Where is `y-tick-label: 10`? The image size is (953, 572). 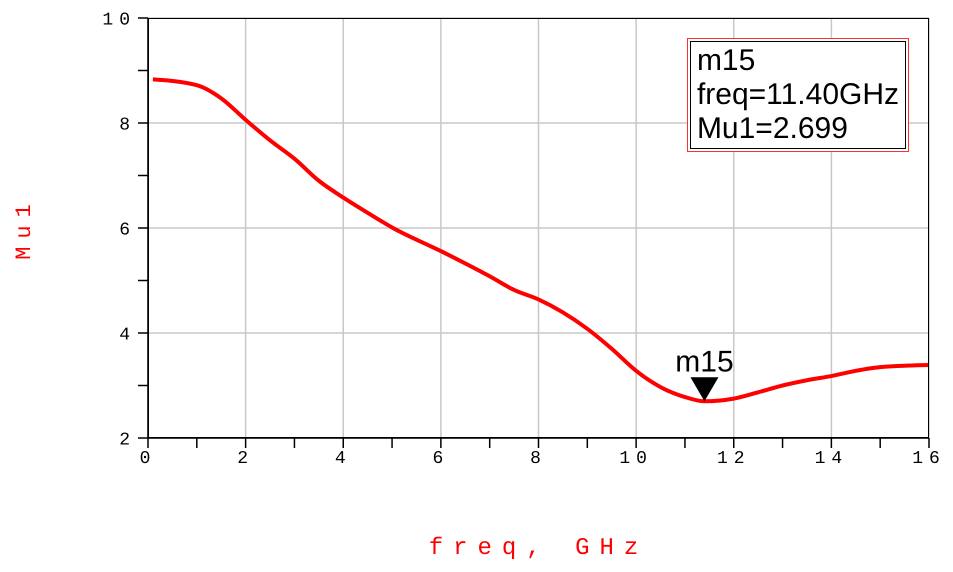
y-tick-label: 10 is located at coordinates (119, 20).